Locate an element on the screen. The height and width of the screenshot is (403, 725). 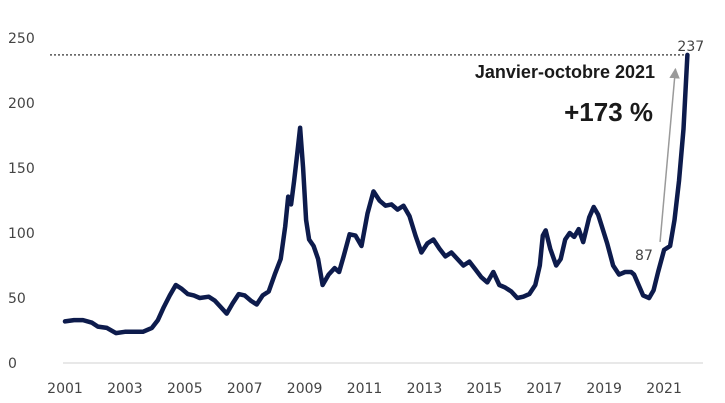
x-tick-label: 2017 is located at coordinates (544, 389).